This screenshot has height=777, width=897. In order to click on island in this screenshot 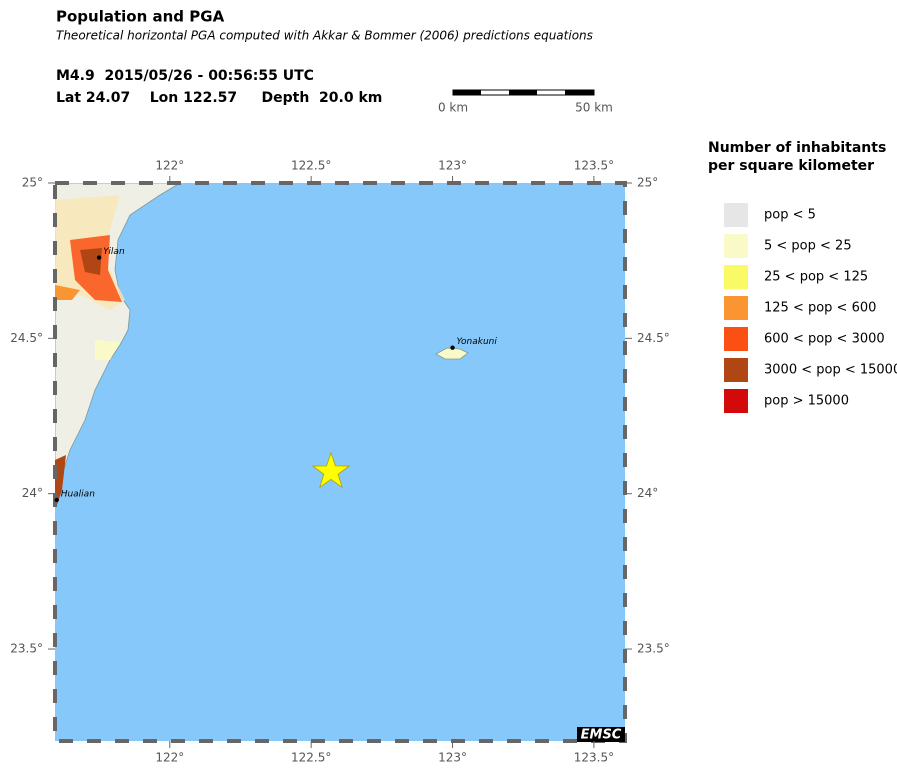, I will do `click(452, 353)`.